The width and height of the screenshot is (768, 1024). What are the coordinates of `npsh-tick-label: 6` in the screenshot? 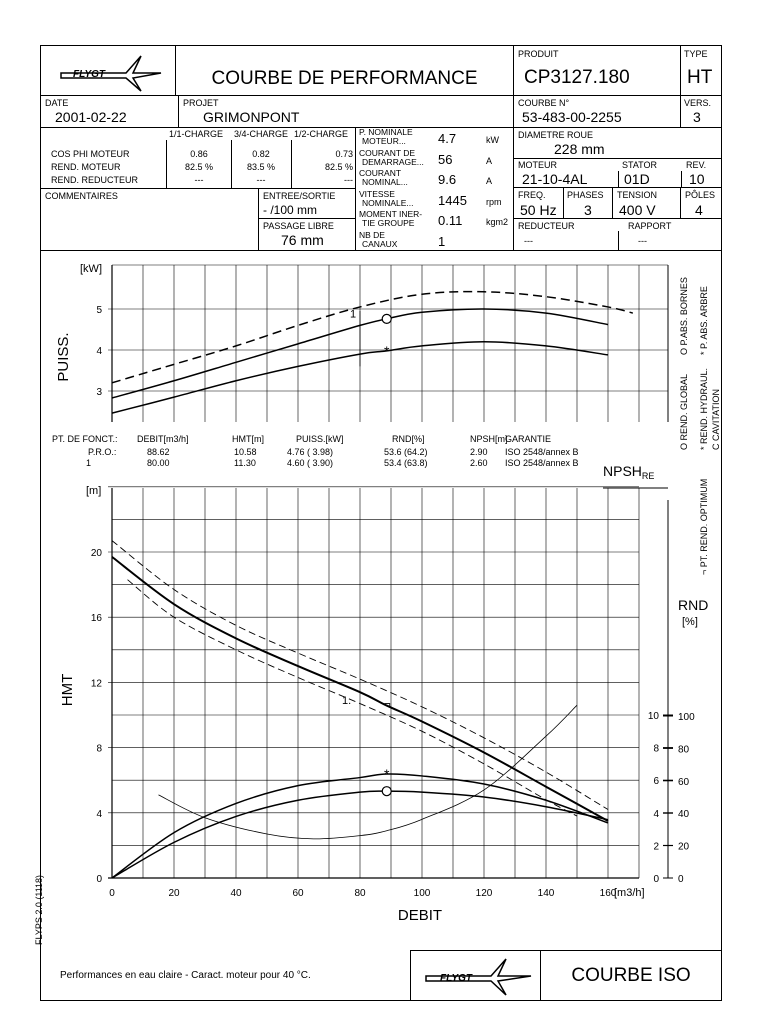 It's located at (656, 781).